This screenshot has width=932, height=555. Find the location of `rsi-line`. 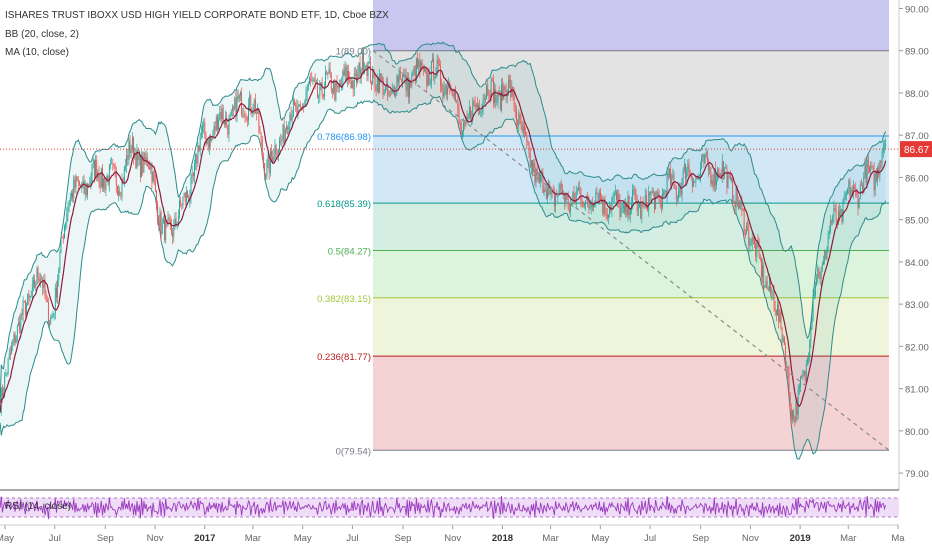

rsi-line is located at coordinates (443, 507).